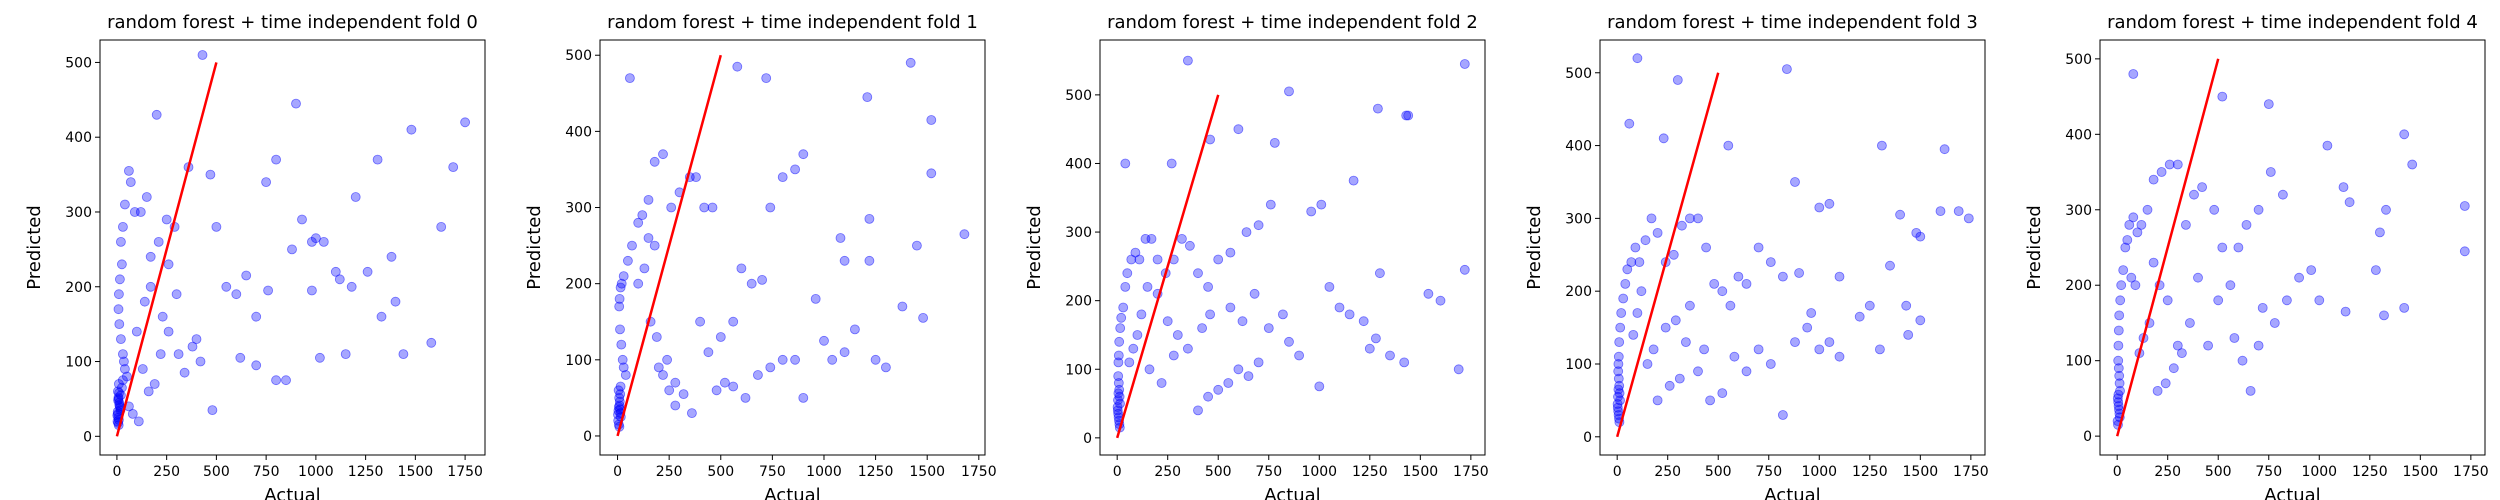 The image size is (2500, 500). What do you see at coordinates (587, 437) in the screenshot?
I see `y-tick-label: 0` at bounding box center [587, 437].